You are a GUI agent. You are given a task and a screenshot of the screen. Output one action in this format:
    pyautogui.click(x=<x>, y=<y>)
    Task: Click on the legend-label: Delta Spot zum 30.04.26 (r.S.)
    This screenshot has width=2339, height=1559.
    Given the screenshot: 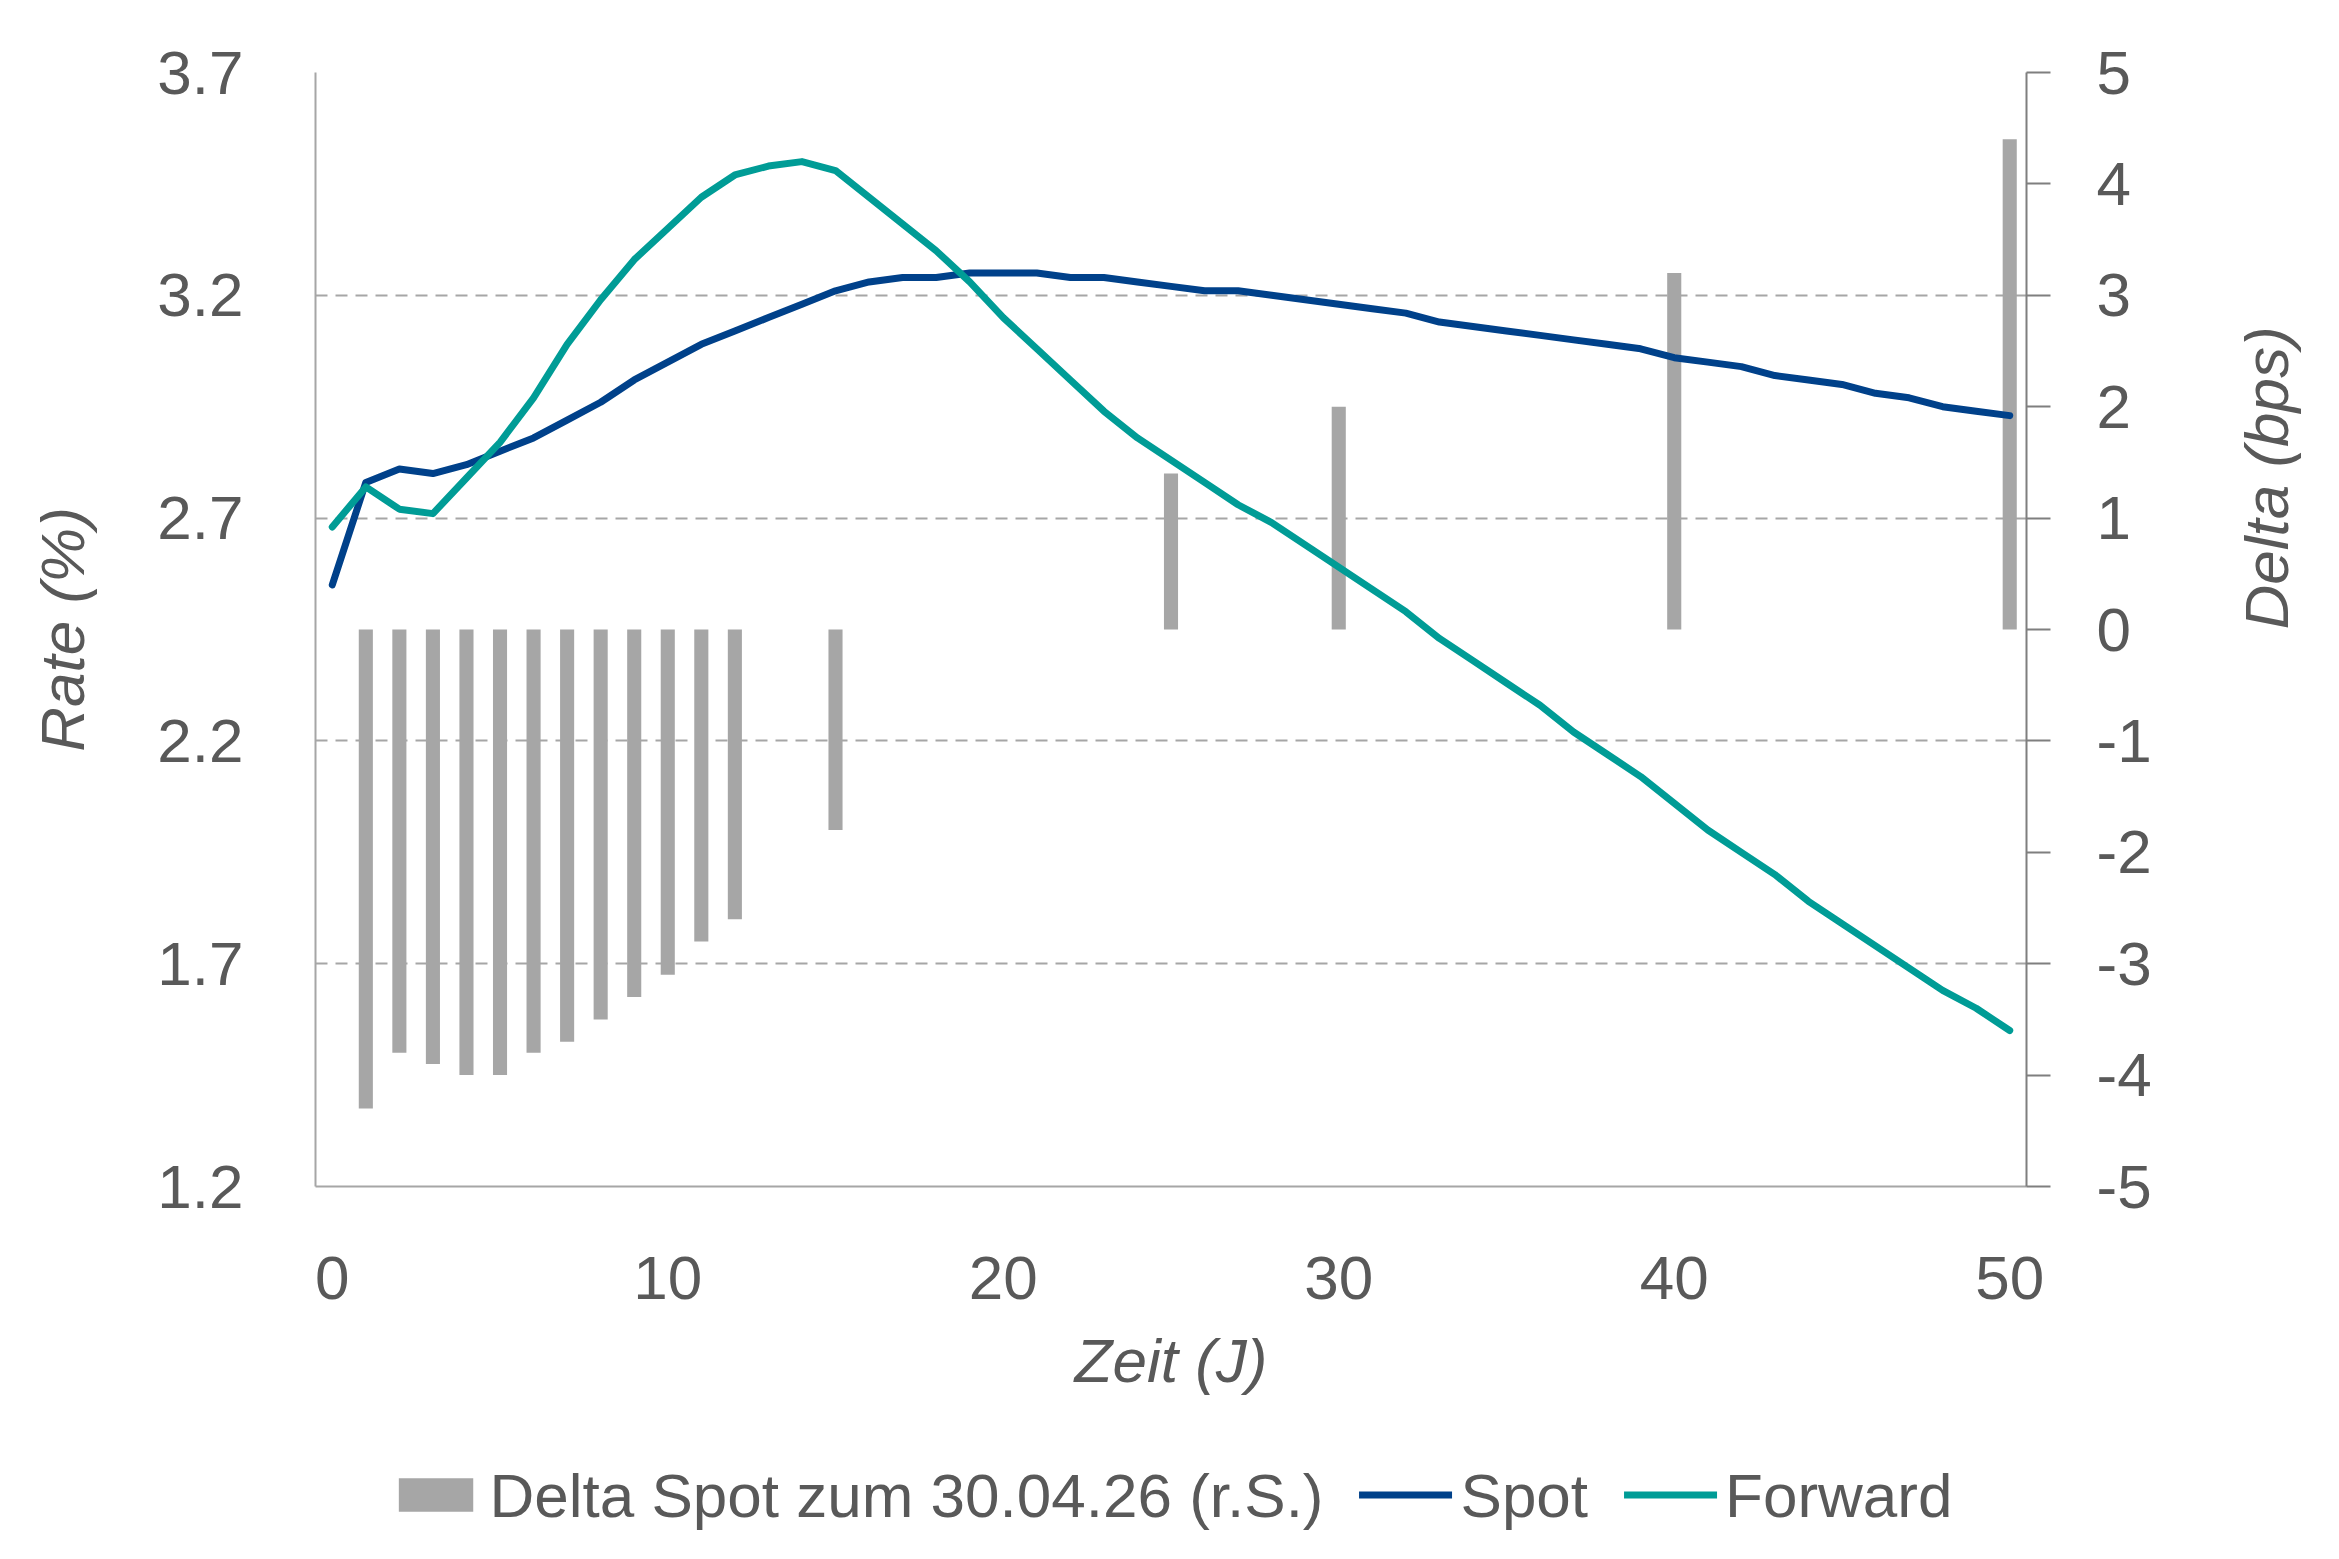 What is the action you would take?
    pyautogui.click(x=906, y=1494)
    